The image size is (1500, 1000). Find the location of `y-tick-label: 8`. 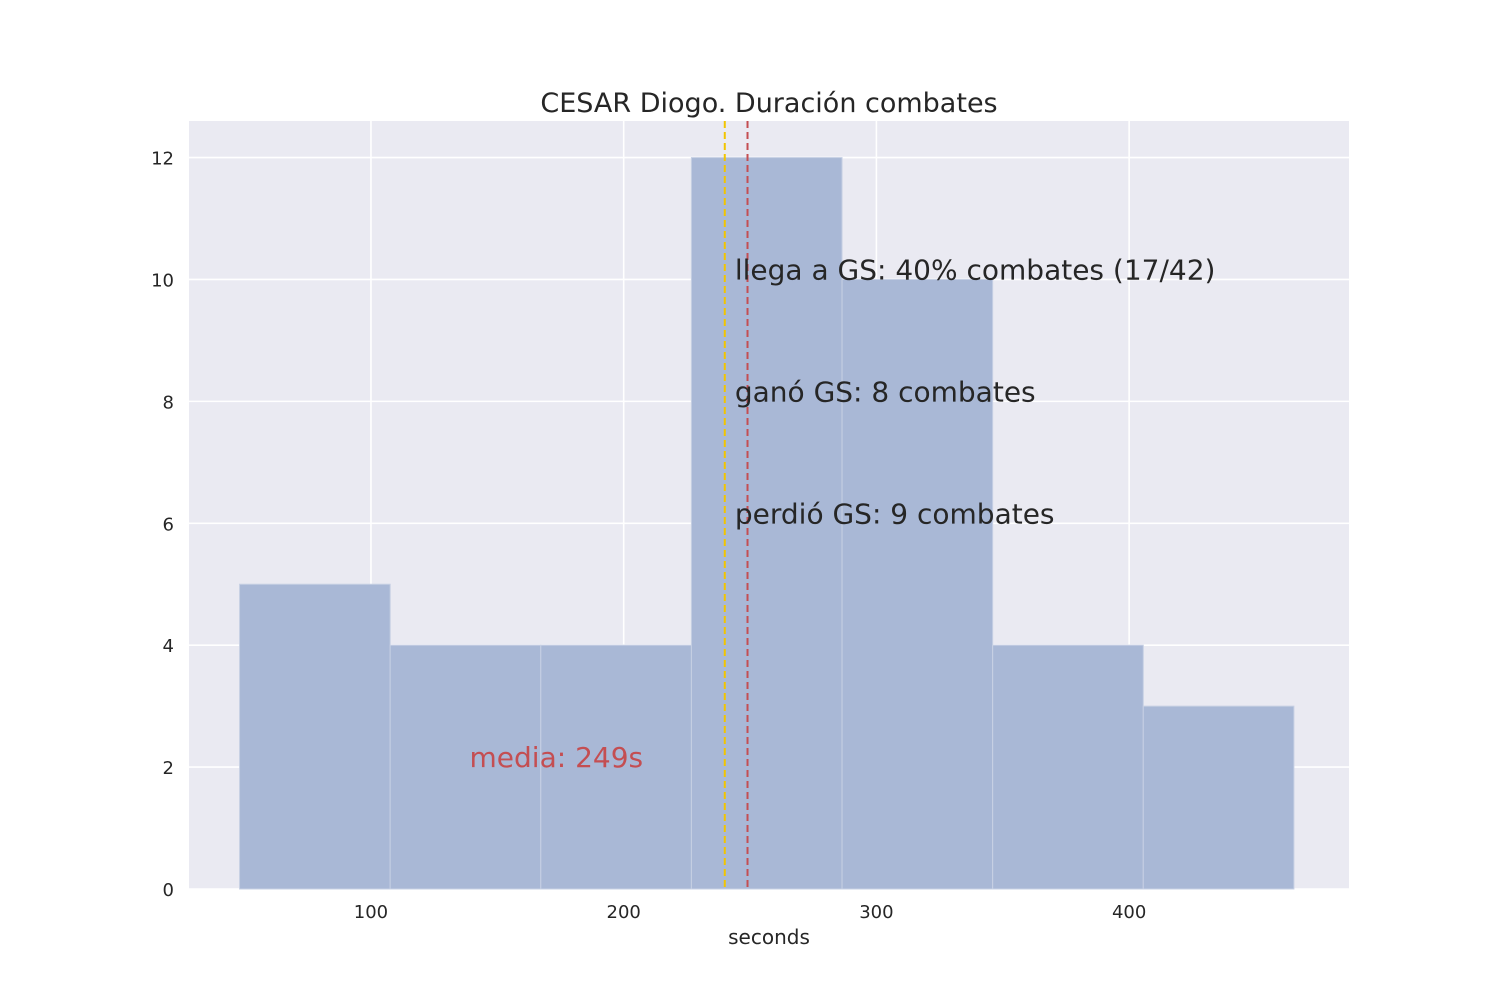

y-tick-label: 8 is located at coordinates (168, 402).